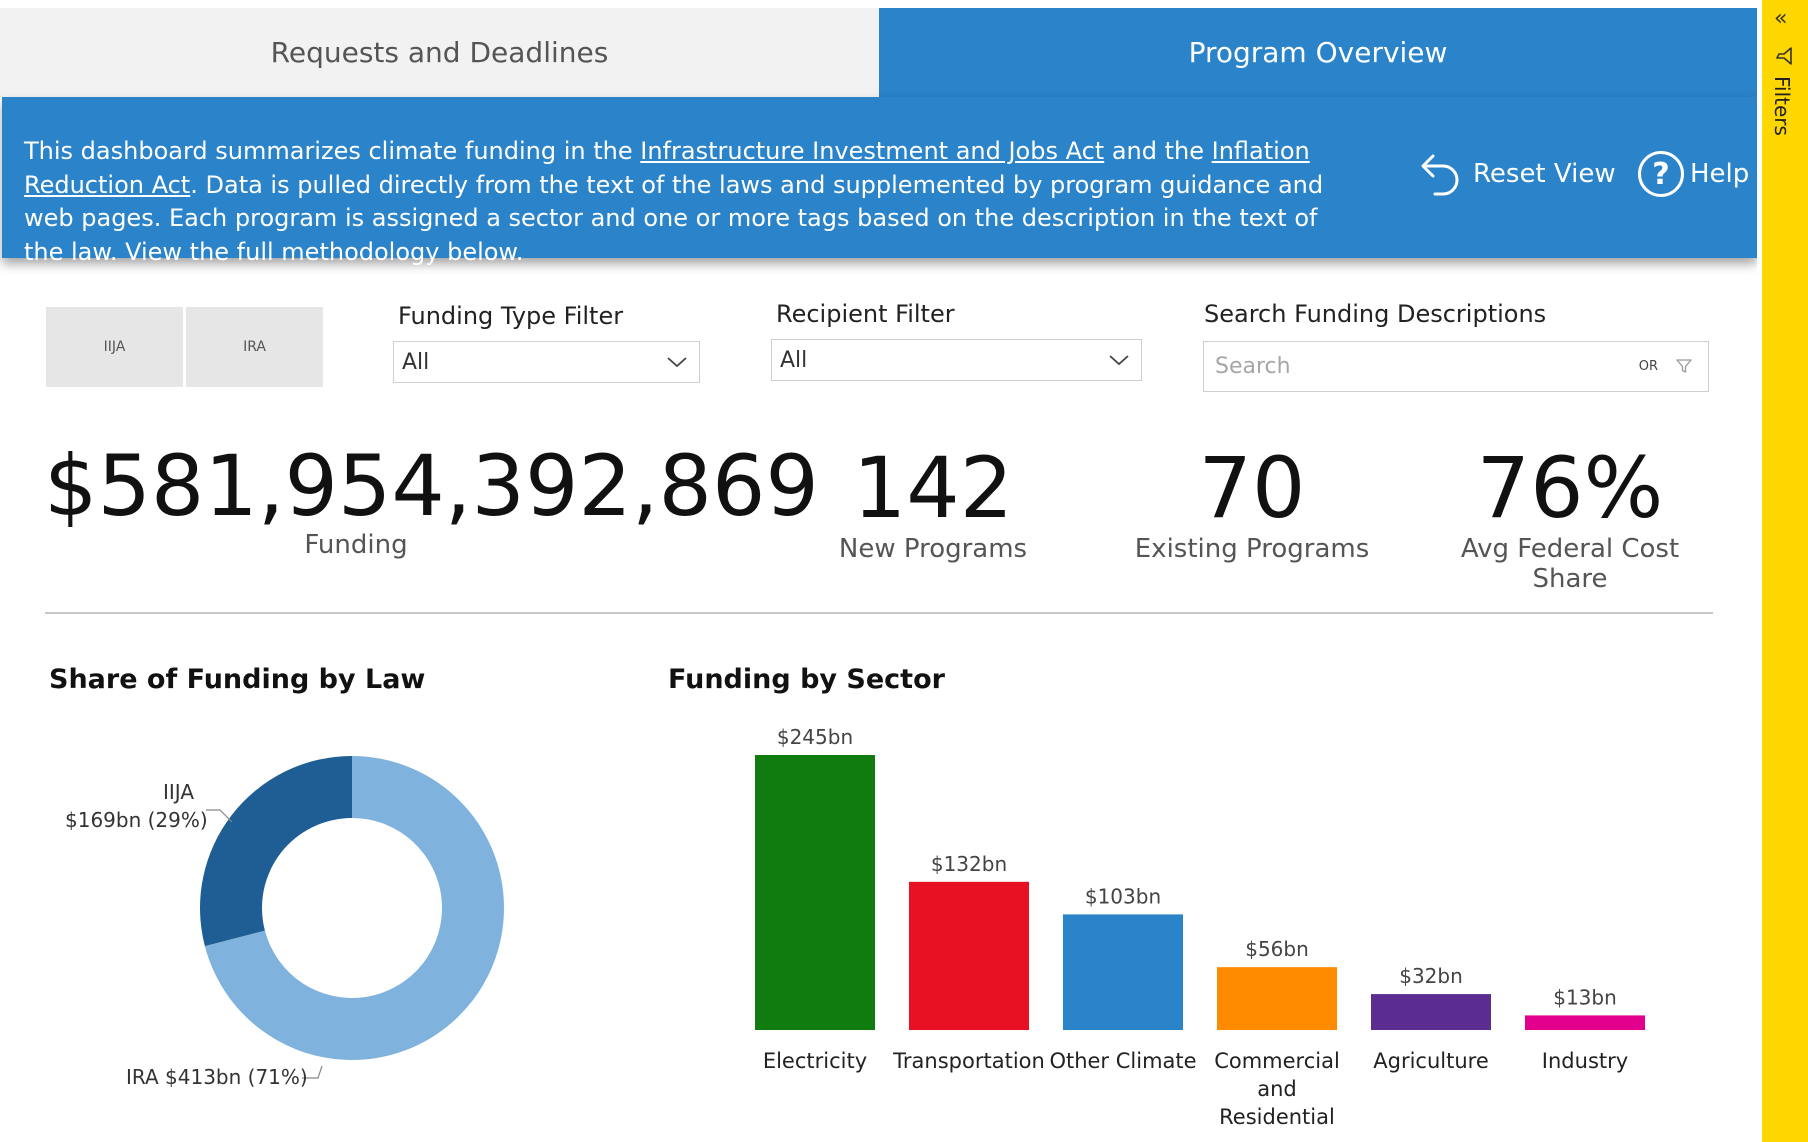 The width and height of the screenshot is (1808, 1142). Describe the element at coordinates (416, 362) in the screenshot. I see `funding-type-value: All` at that location.